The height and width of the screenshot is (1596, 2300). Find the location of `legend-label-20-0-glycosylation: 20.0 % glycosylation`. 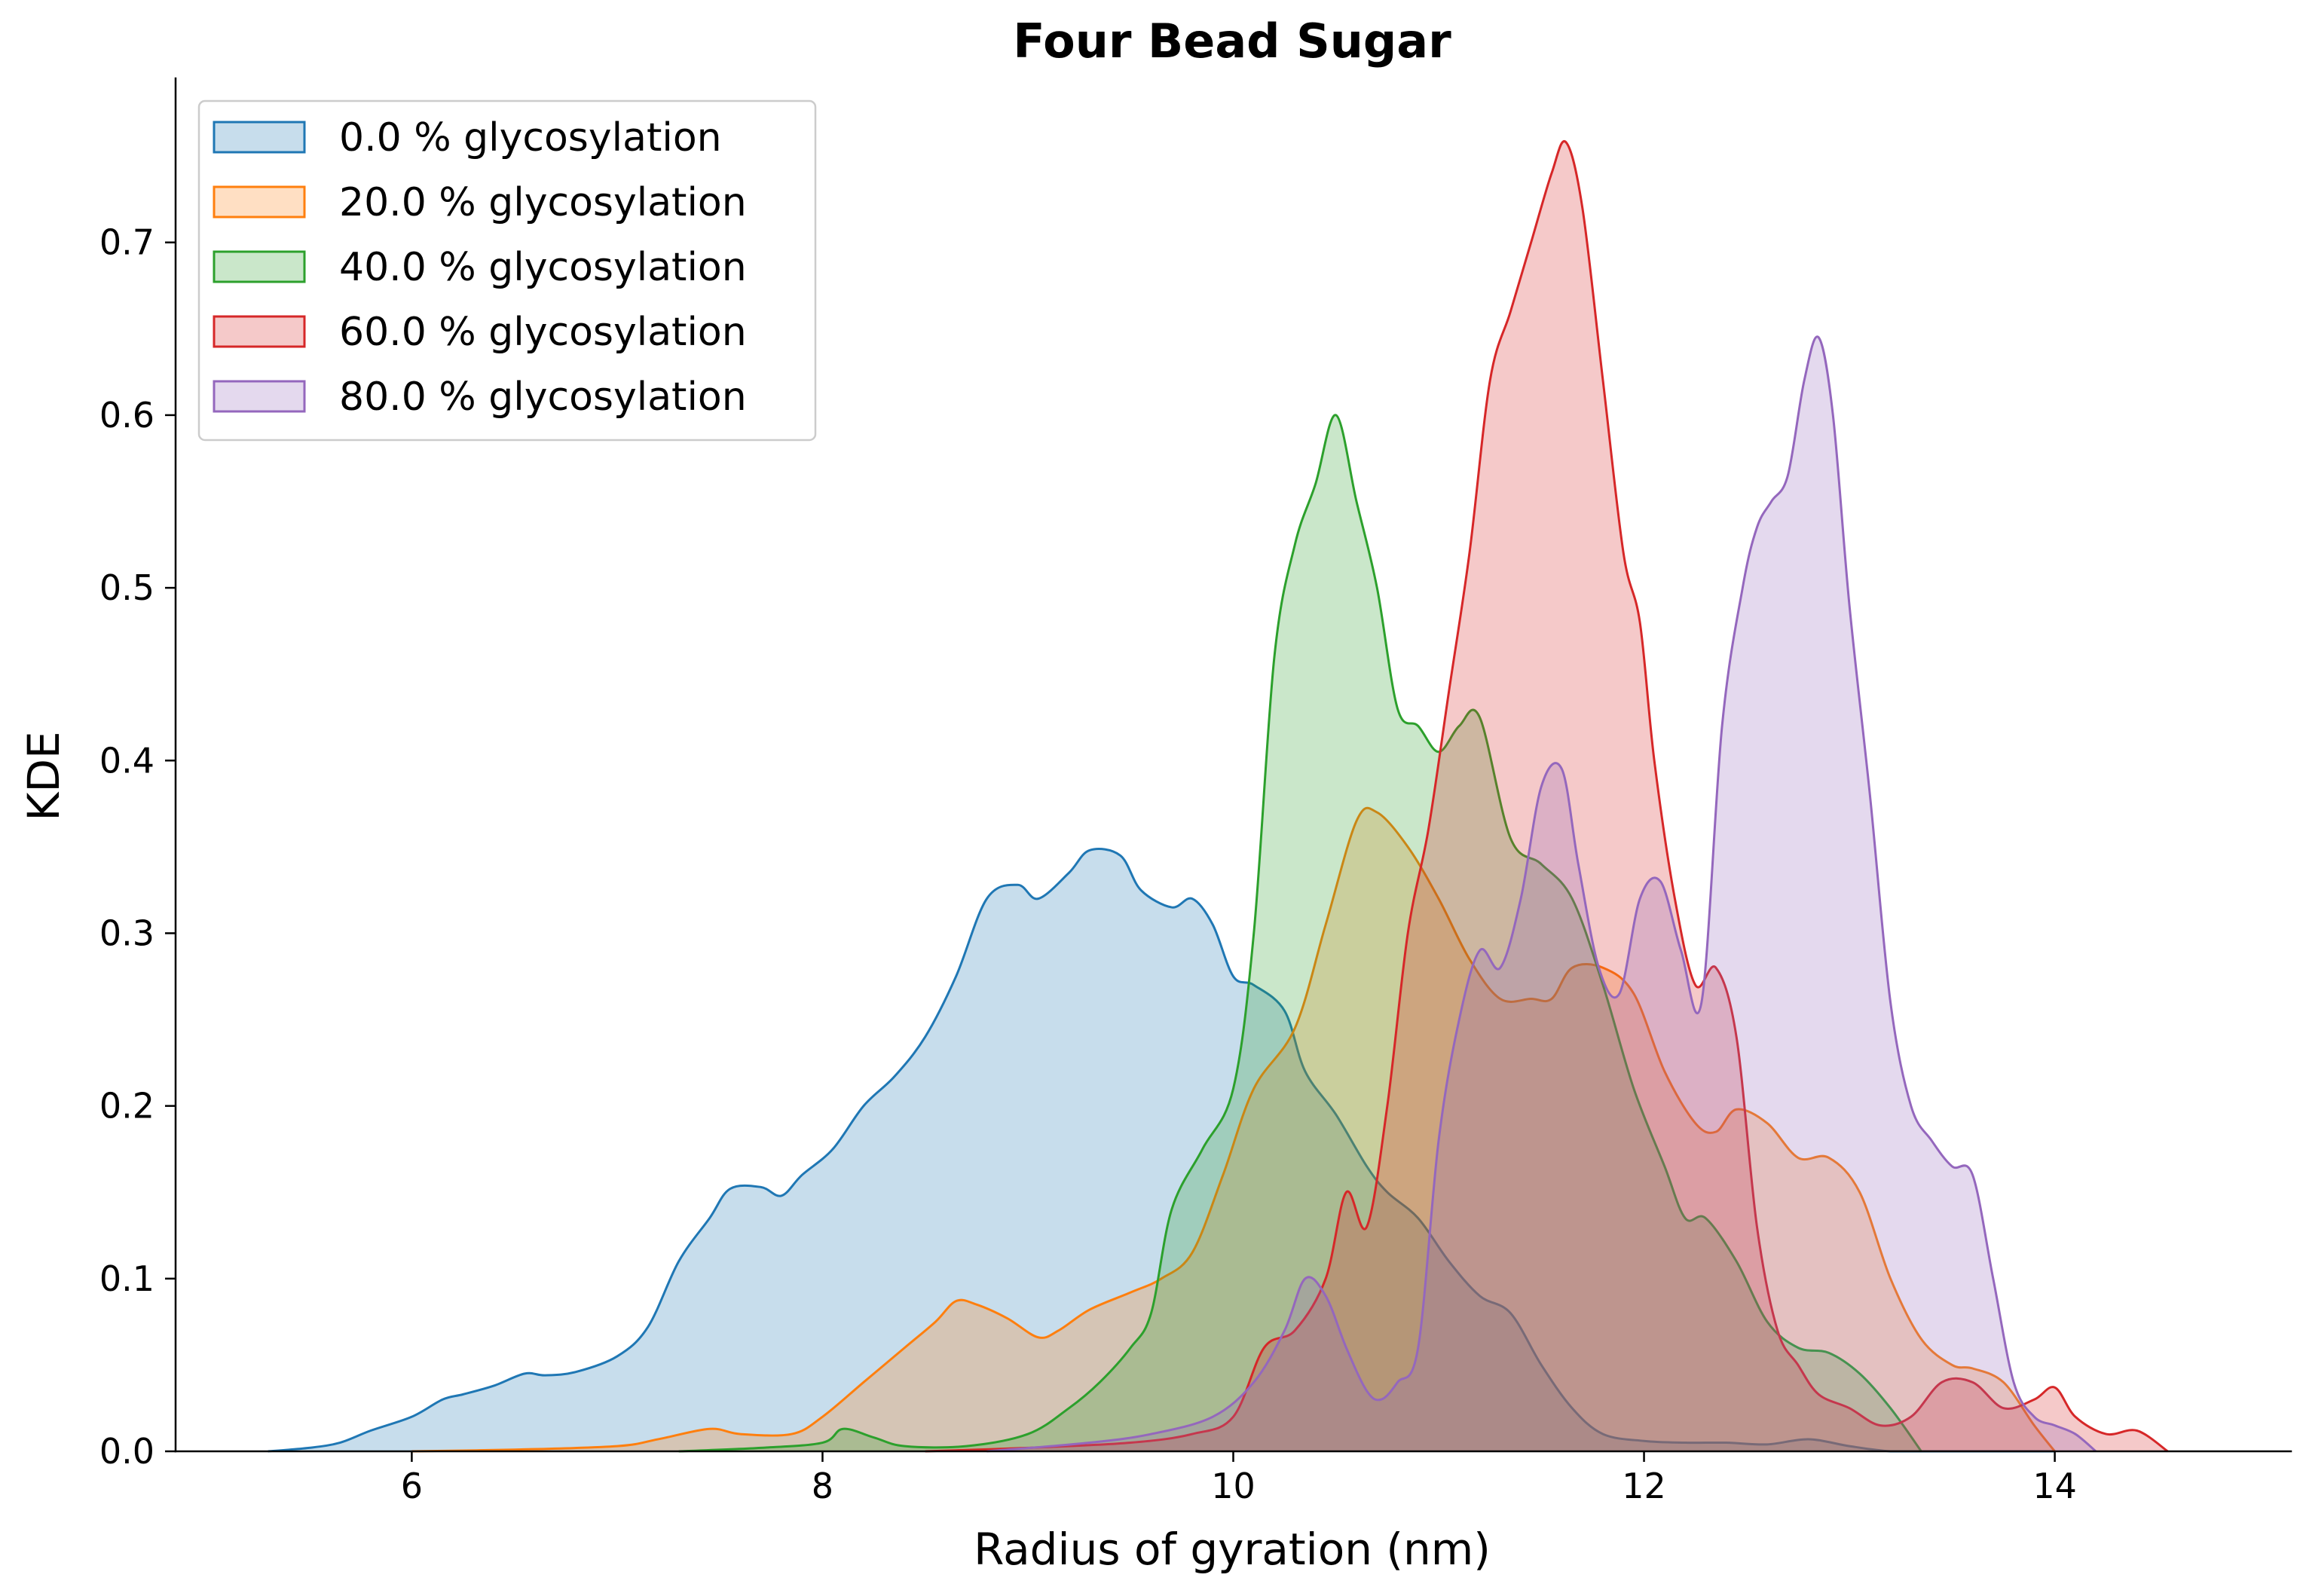

legend-label-20-0-glycosylation: 20.0 % glycosylation is located at coordinates (543, 202).